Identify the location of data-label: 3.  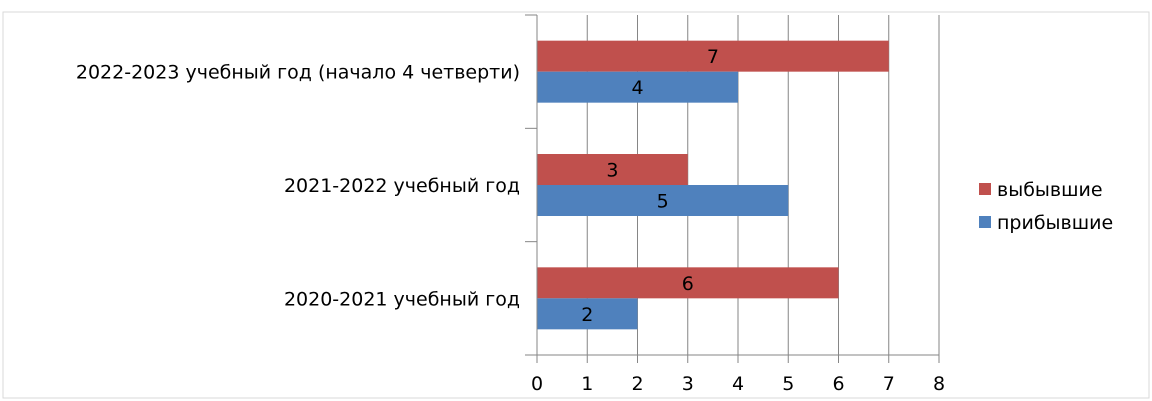
(612, 171).